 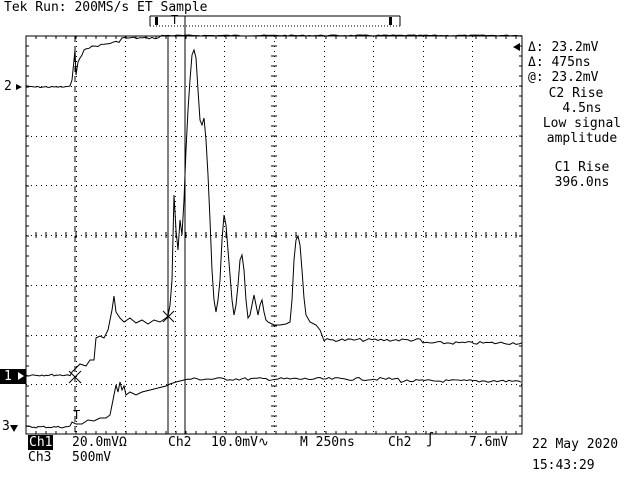 I want to click on time: 15:43:29, so click(x=563, y=465).